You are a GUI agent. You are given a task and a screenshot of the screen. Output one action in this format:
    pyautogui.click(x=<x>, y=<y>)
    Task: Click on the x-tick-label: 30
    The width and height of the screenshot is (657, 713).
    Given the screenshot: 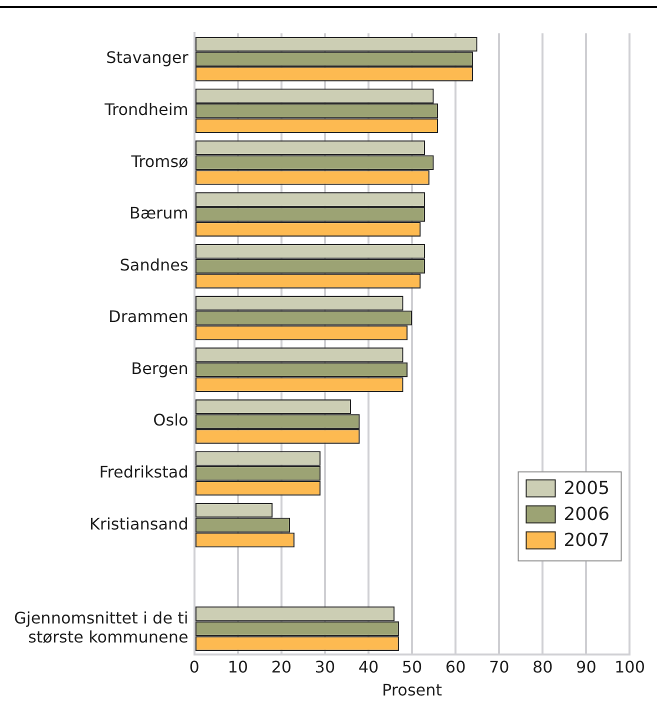 What is the action you would take?
    pyautogui.click(x=325, y=666)
    